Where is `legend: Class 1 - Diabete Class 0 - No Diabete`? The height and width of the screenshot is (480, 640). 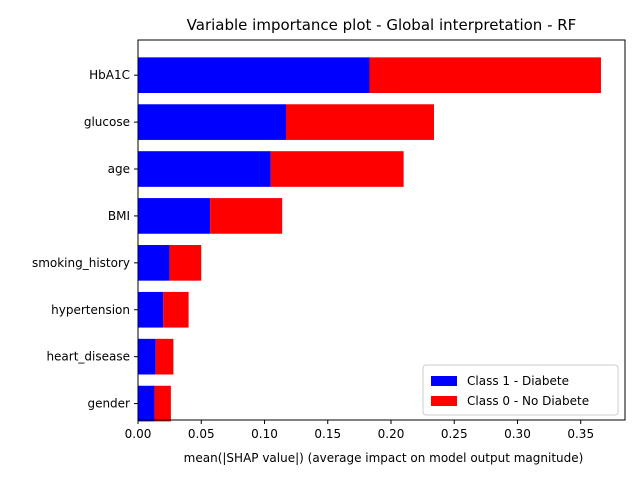
legend: Class 1 - Diabete Class 0 - No Diabete is located at coordinates (520, 390).